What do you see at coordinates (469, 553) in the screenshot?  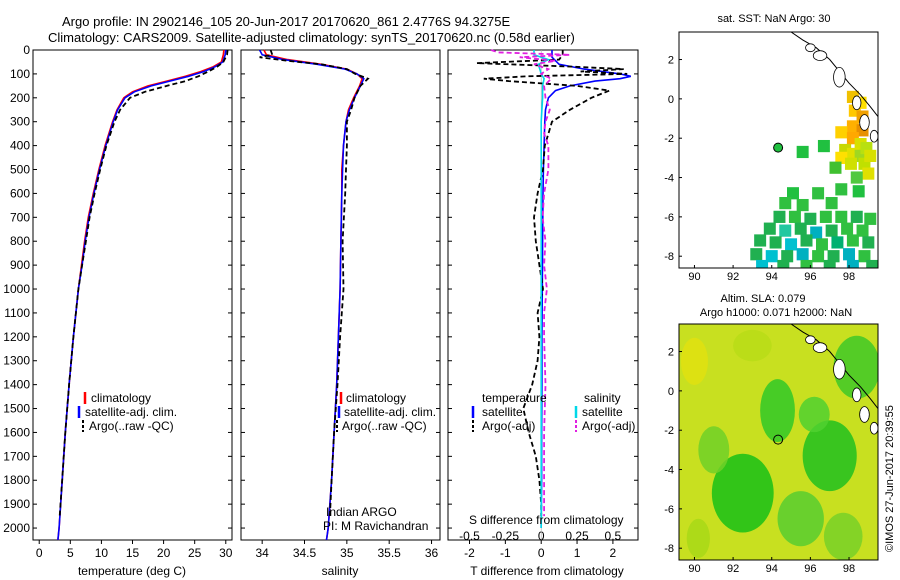 I see `x-tick-label: -2` at bounding box center [469, 553].